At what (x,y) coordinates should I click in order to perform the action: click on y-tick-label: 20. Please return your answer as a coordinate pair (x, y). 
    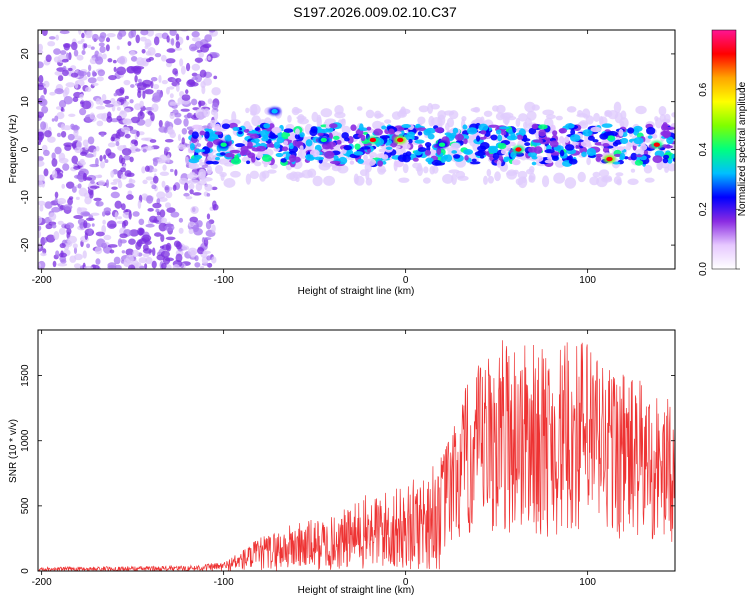
    Looking at the image, I should click on (25, 54).